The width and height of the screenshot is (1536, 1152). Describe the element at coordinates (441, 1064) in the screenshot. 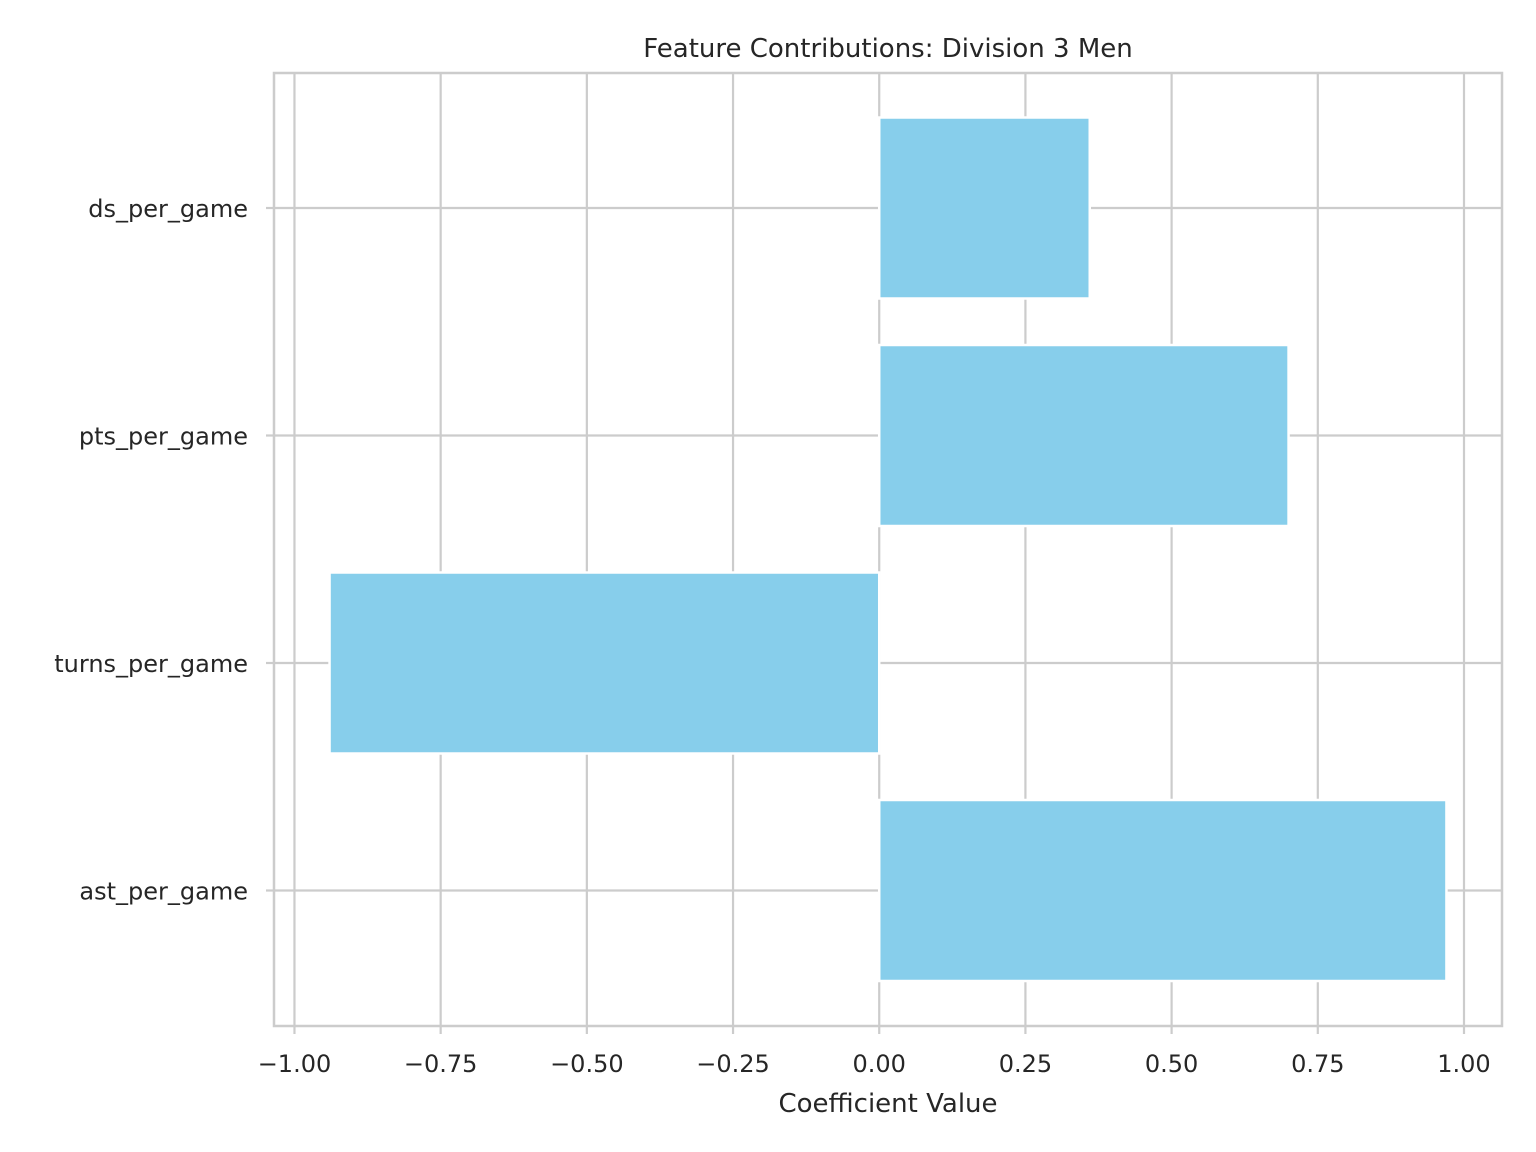

I see `x-tick-label: −0.75` at that location.